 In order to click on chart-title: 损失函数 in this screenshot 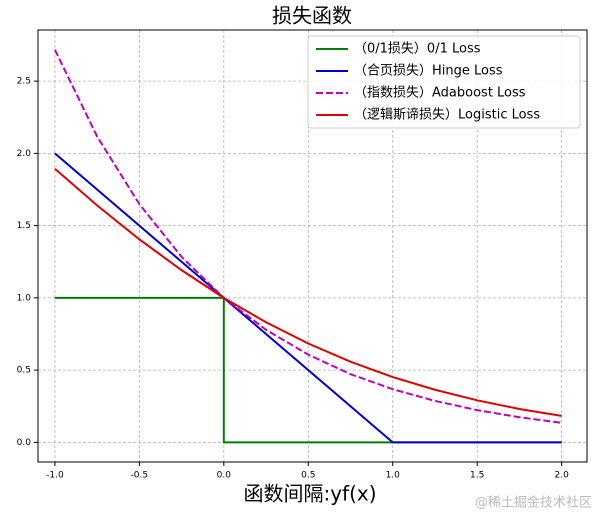, I will do `click(312, 16)`.